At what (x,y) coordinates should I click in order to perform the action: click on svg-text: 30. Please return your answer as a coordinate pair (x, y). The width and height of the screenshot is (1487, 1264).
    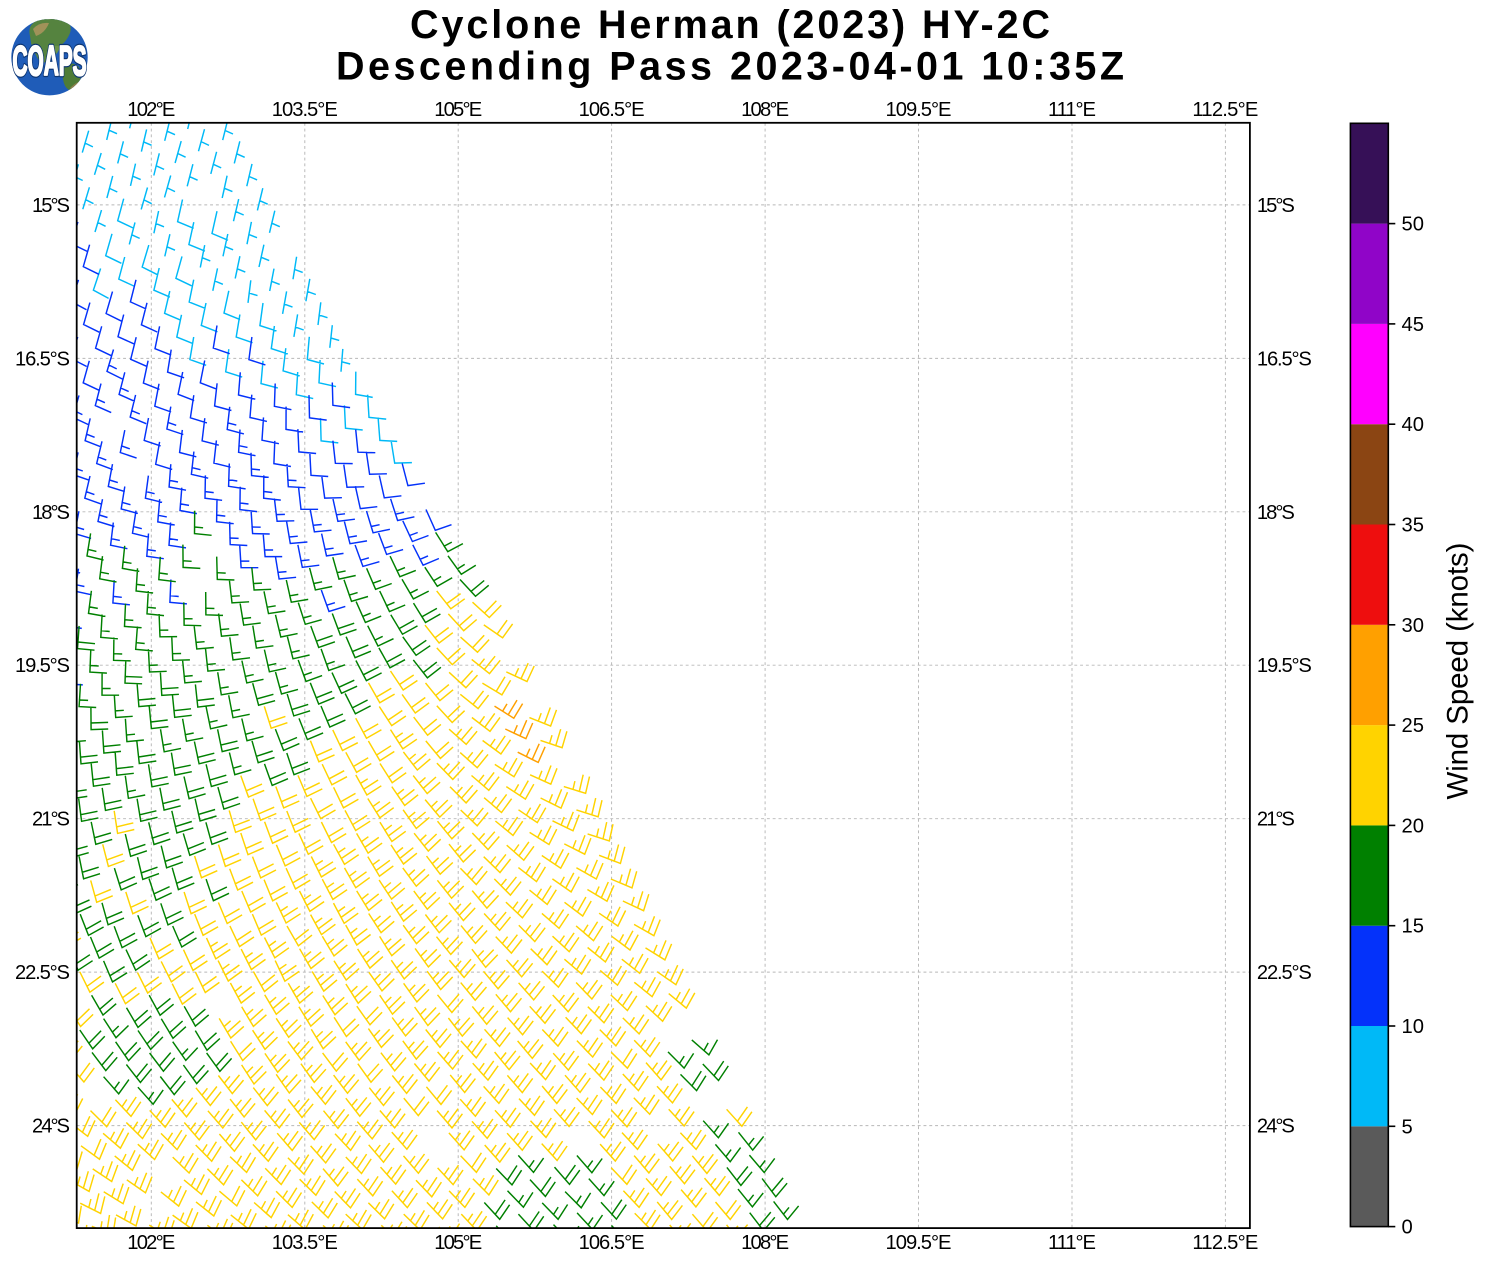
    Looking at the image, I should click on (1413, 626).